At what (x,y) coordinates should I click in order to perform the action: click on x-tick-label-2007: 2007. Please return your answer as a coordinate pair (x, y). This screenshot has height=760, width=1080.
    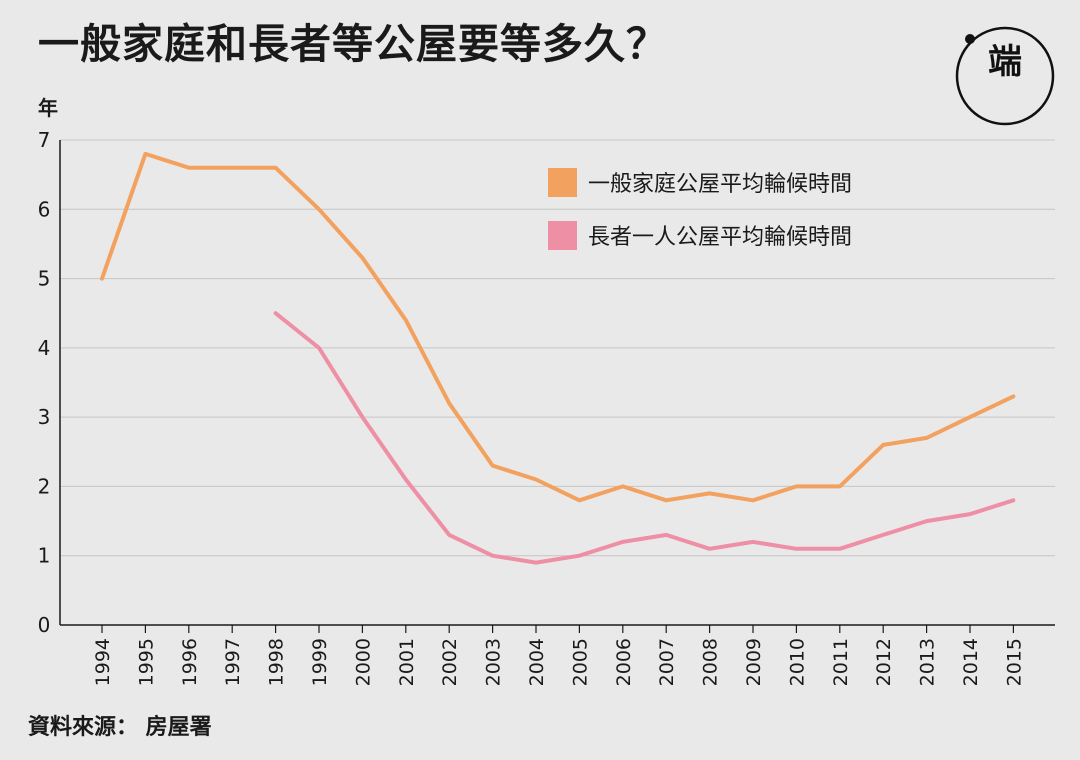
    Looking at the image, I should click on (667, 662).